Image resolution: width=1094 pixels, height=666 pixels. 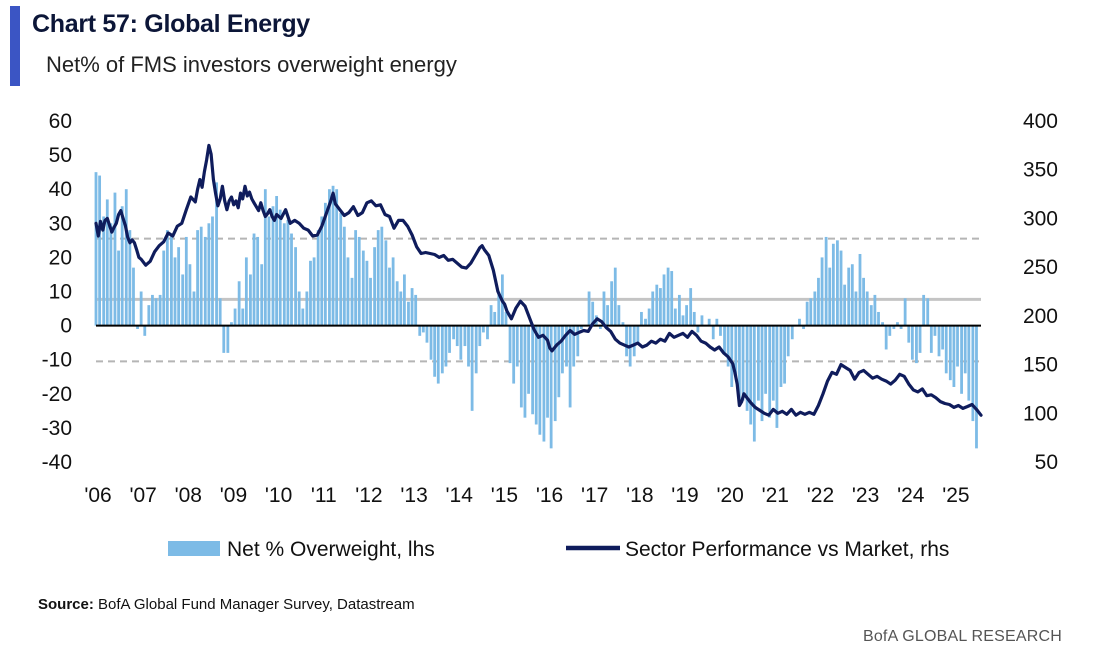 What do you see at coordinates (171, 24) in the screenshot?
I see `chart-title: Chart 57: Global Energy` at bounding box center [171, 24].